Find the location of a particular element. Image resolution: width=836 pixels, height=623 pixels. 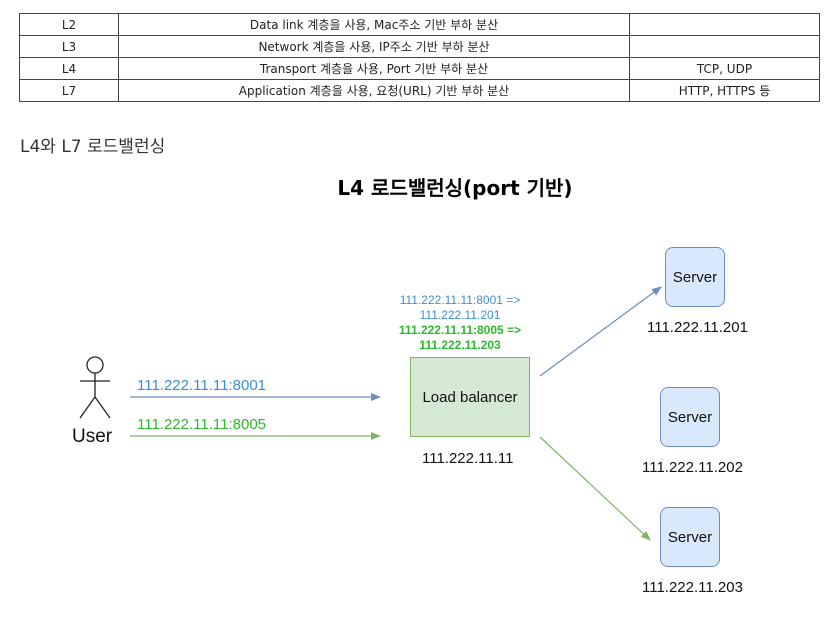

server-2-ip: 111.222.11.202 is located at coordinates (692, 467).